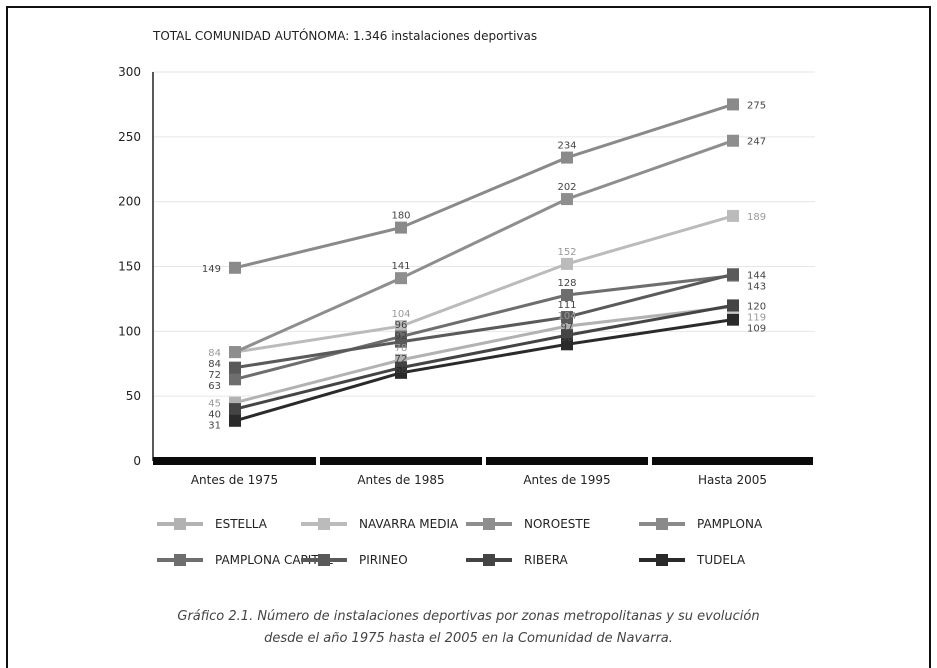 The height and width of the screenshot is (668, 937). I want to click on data-label: 111, so click(566, 305).